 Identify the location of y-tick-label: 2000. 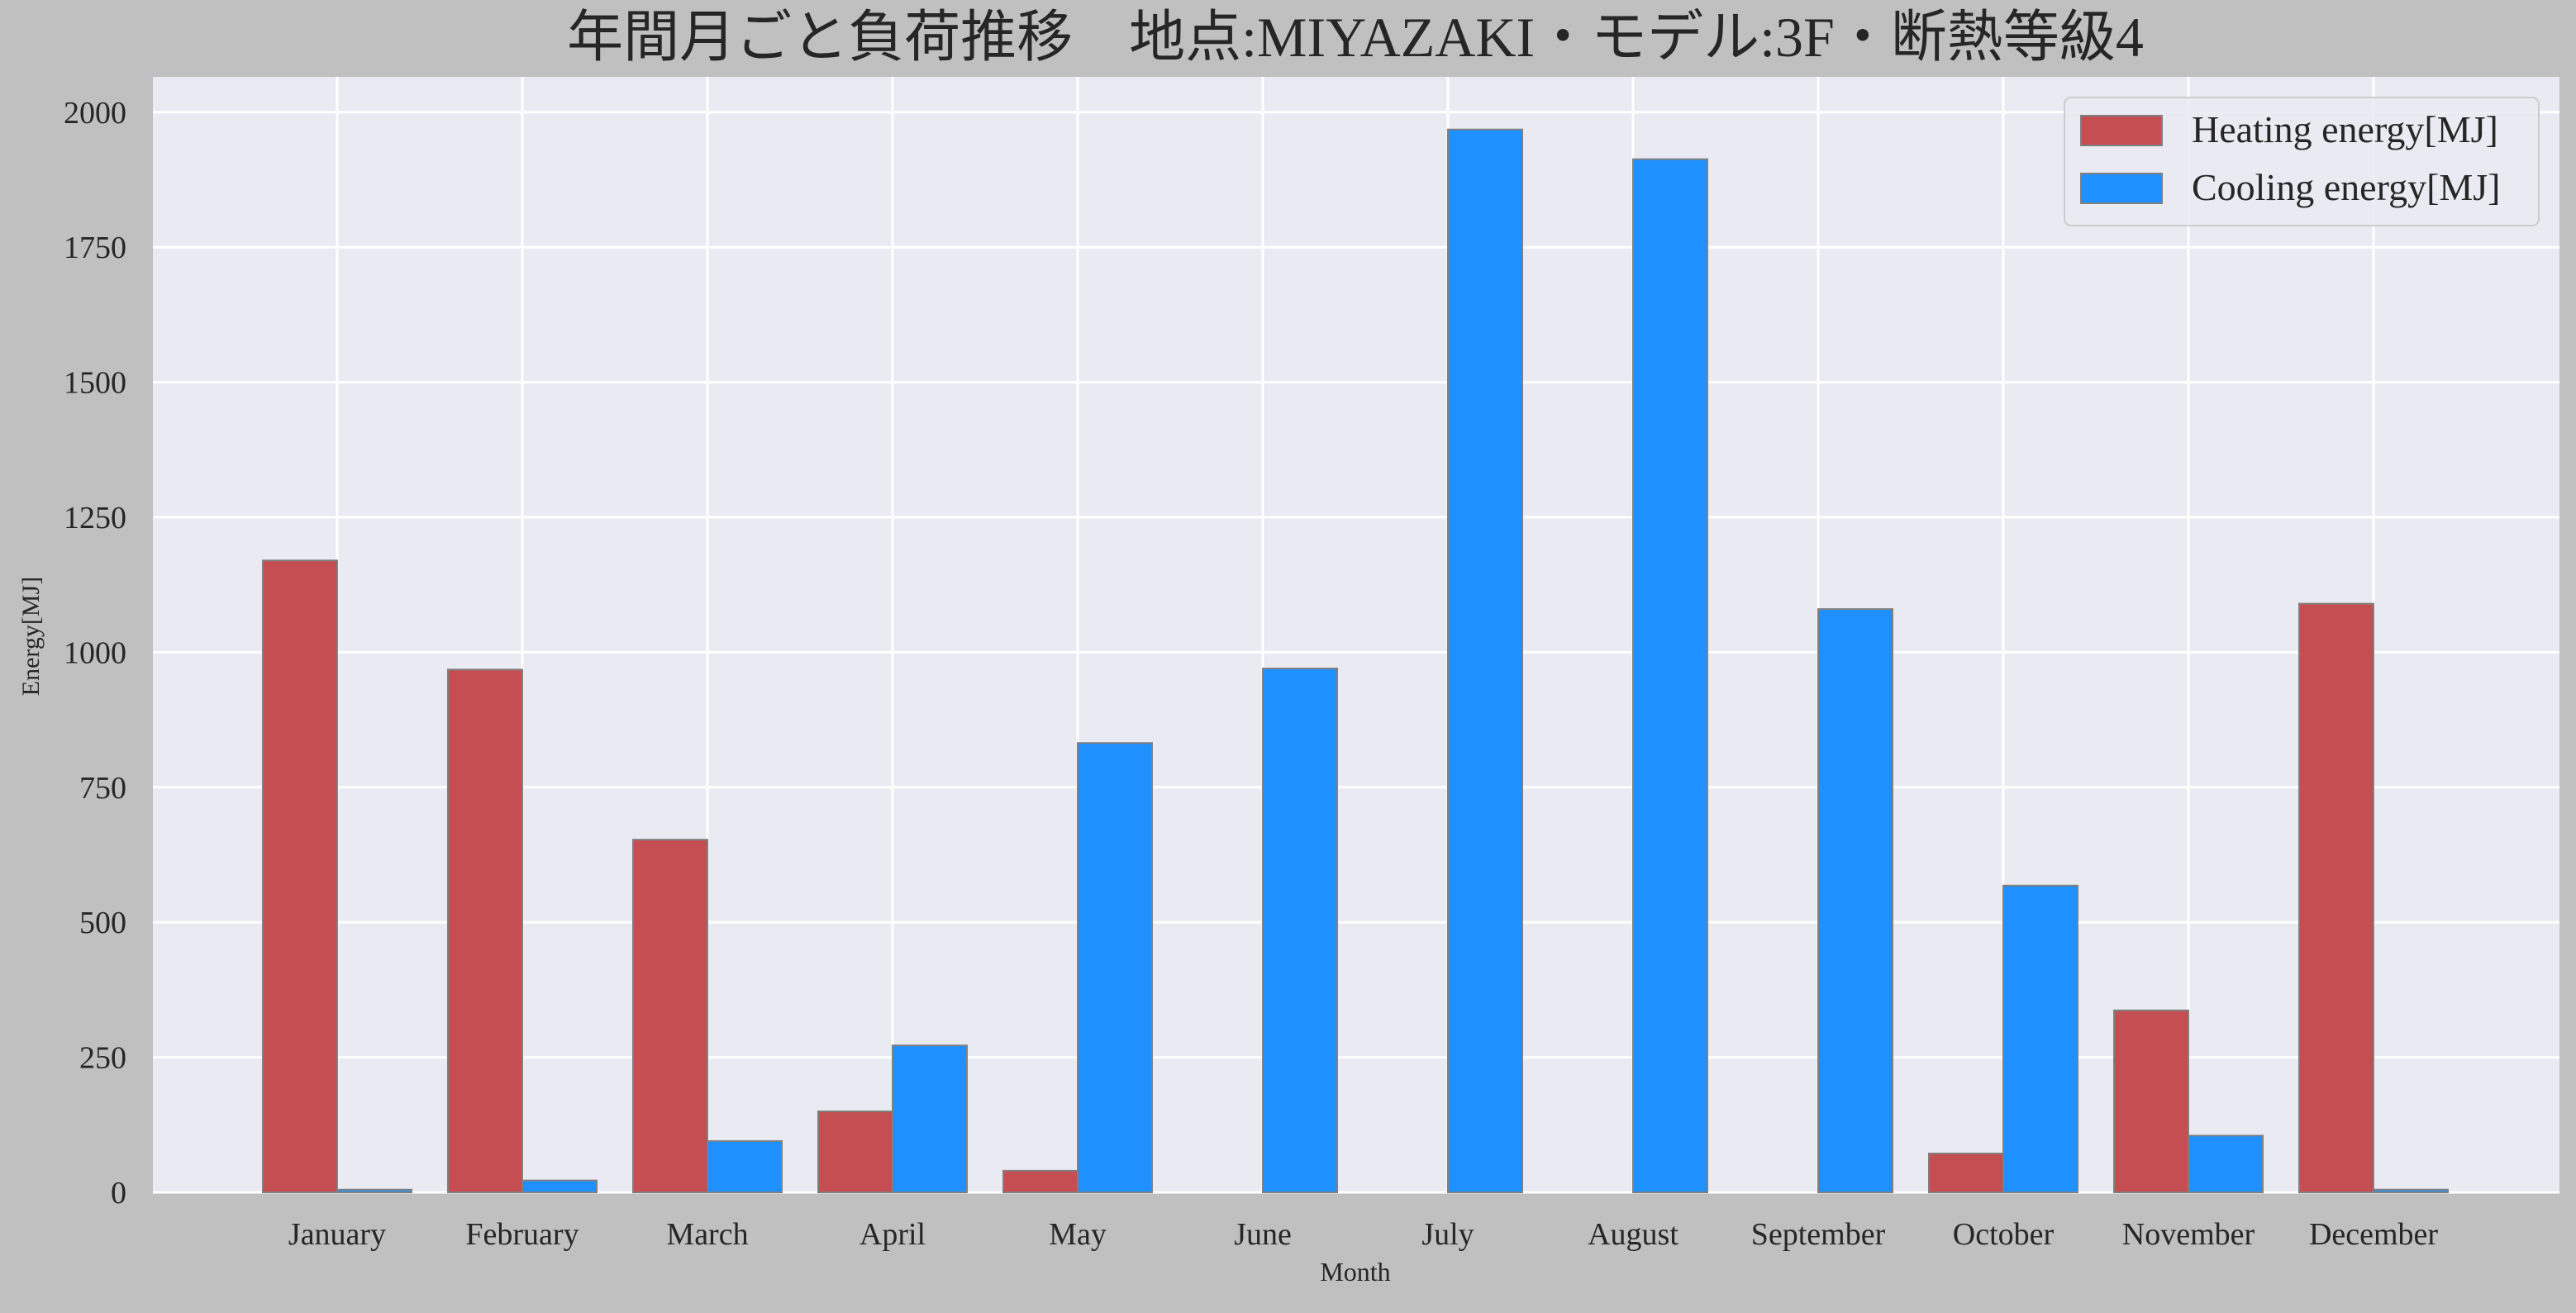
(95, 114).